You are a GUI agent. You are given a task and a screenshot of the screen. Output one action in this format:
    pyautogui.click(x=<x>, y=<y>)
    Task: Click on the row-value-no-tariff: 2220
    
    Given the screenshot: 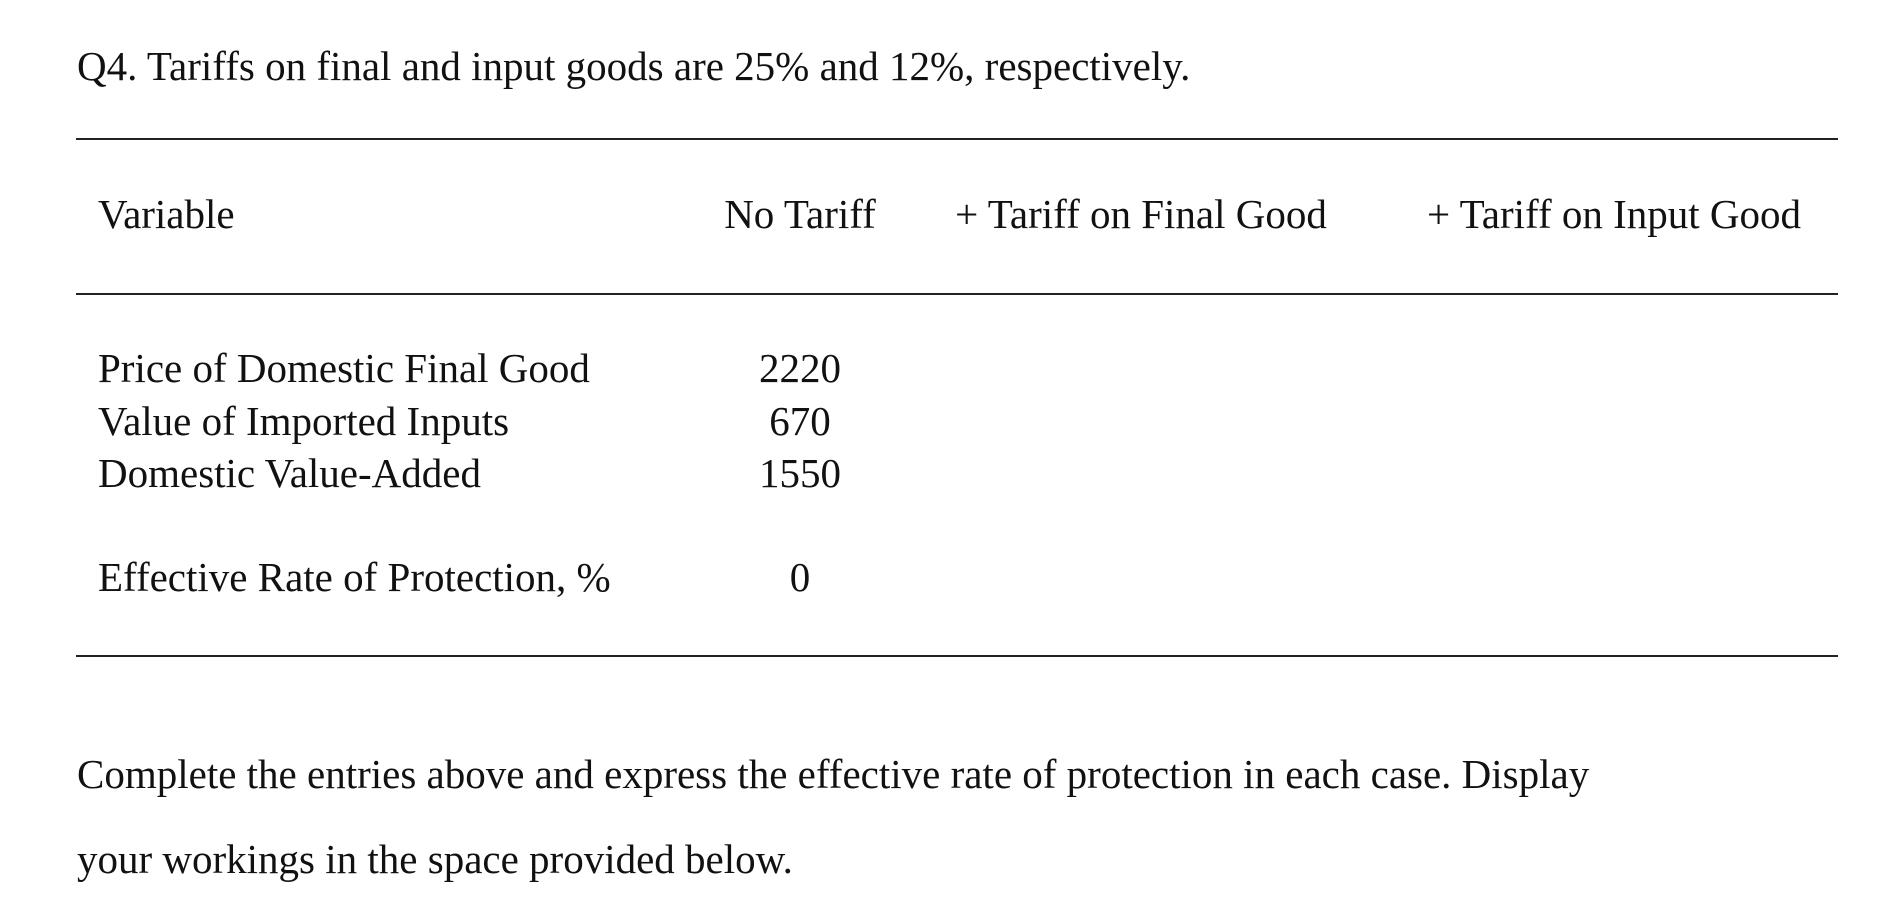 What is the action you would take?
    pyautogui.click(x=800, y=368)
    